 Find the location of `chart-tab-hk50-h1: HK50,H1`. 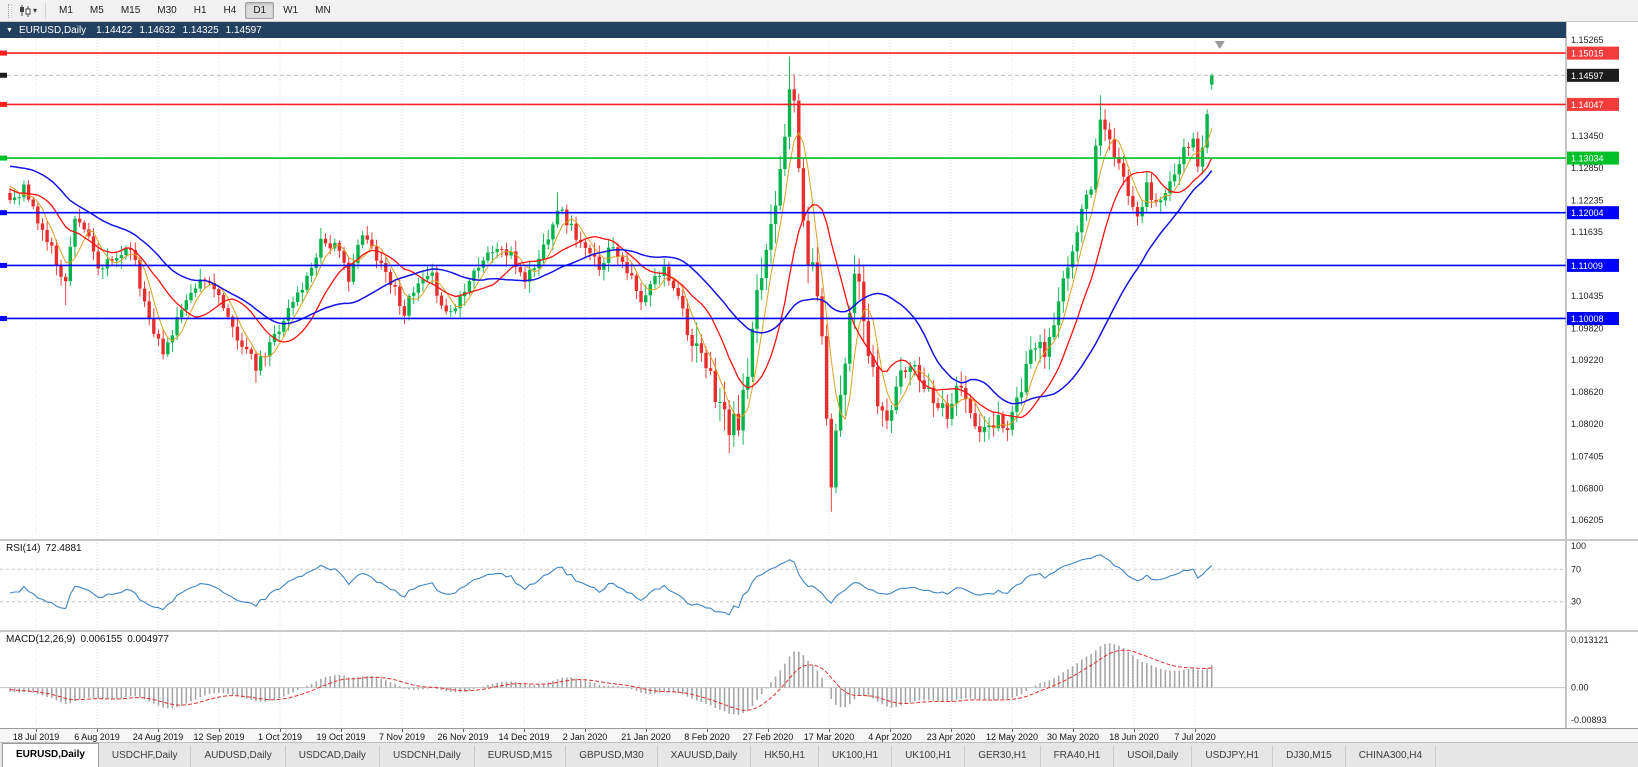

chart-tab-hk50-h1: HK50,H1 is located at coordinates (785, 756).